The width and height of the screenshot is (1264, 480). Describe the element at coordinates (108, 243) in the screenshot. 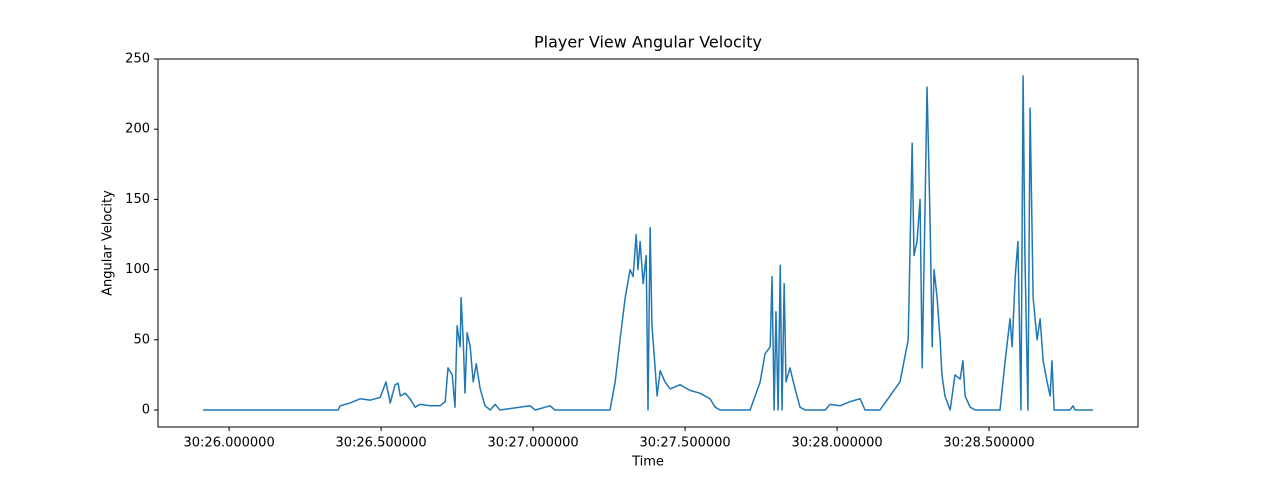

I see `y-axis-label: Angular Velocity` at that location.